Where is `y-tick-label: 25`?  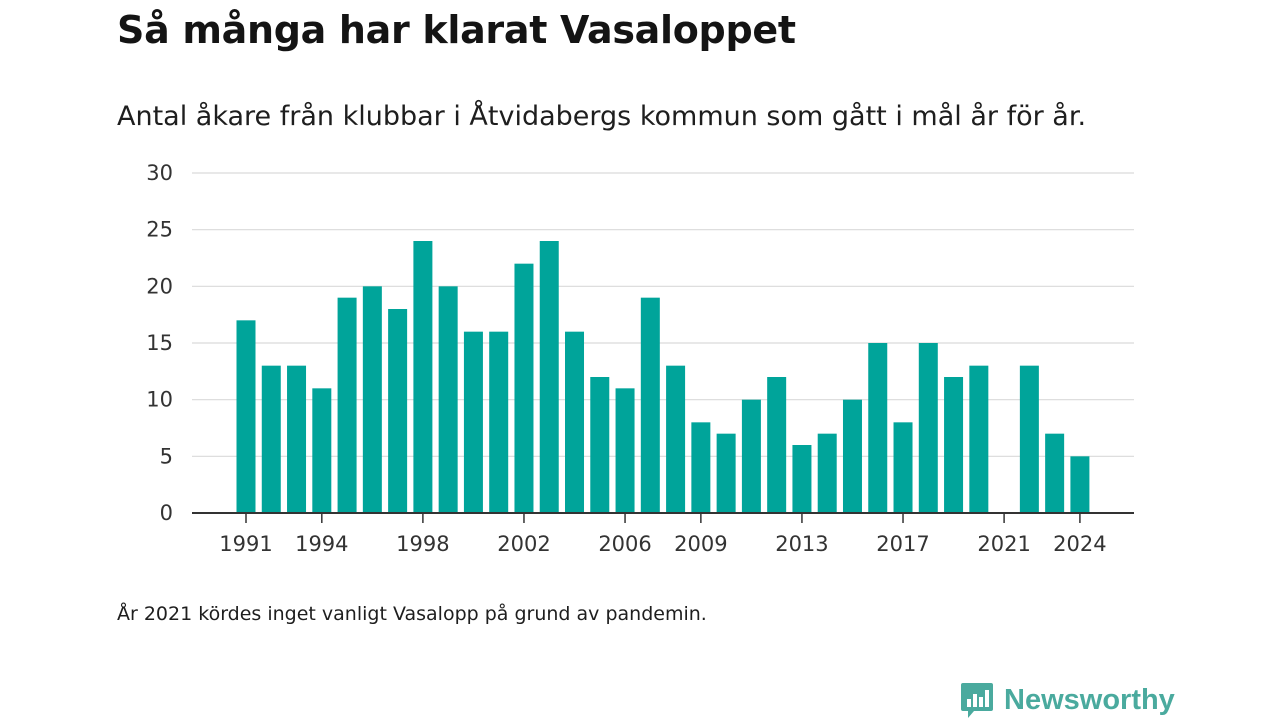 y-tick-label: 25 is located at coordinates (159, 230).